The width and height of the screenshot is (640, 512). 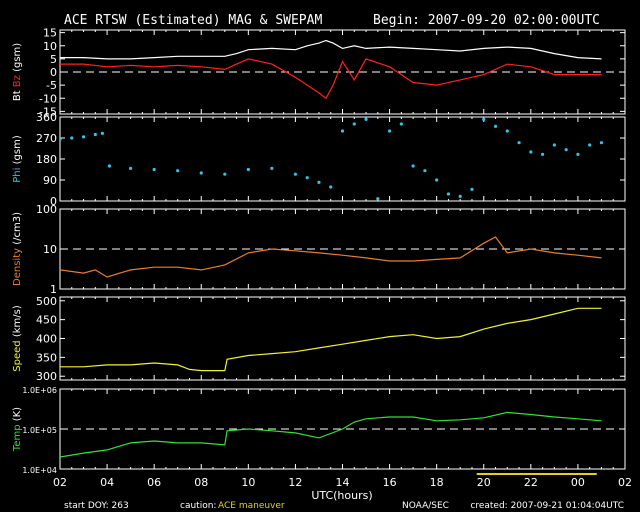 I want to click on x-tick-label: 10, so click(x=248, y=482).